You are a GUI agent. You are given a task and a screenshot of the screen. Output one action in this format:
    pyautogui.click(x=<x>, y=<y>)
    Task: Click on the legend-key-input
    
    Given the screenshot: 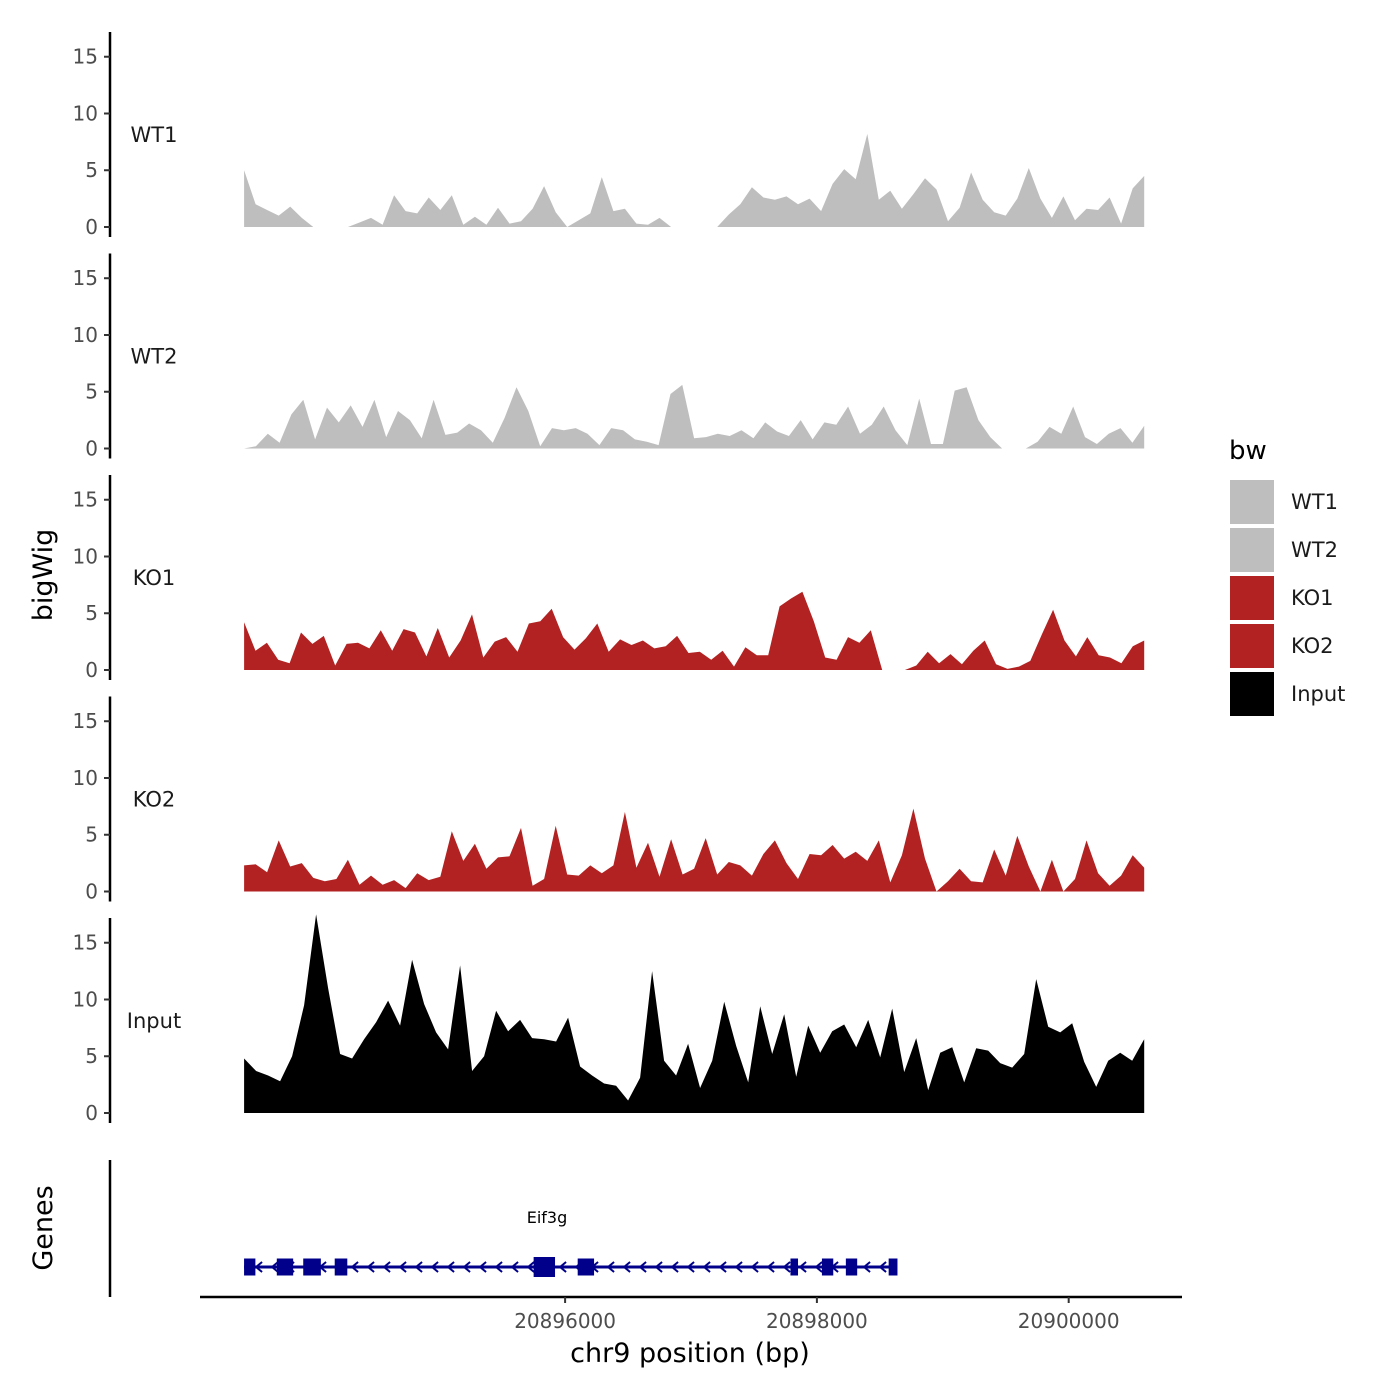 What is the action you would take?
    pyautogui.click(x=1252, y=694)
    